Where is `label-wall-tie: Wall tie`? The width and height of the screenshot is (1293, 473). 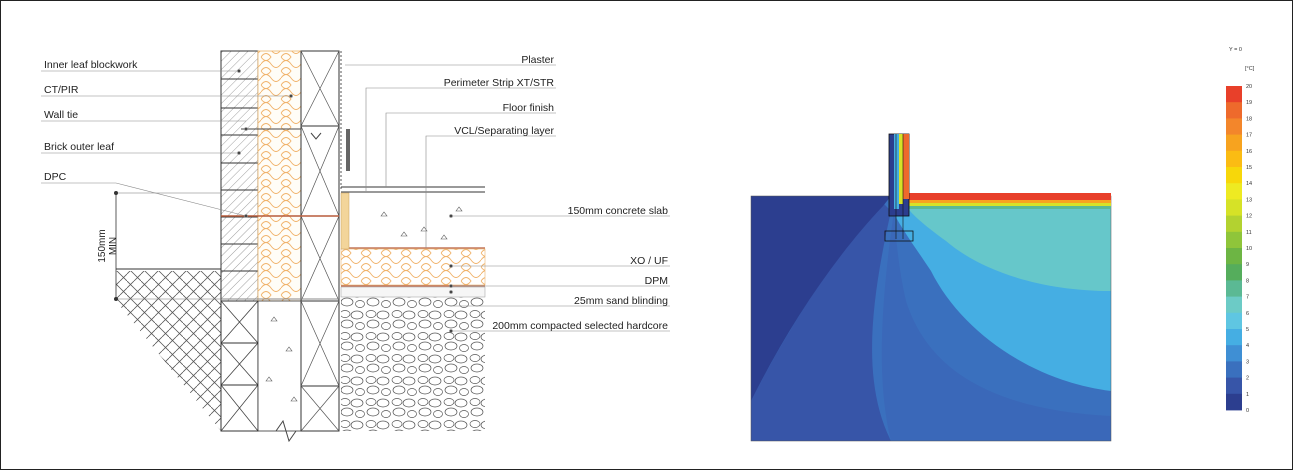
label-wall-tie: Wall tie is located at coordinates (61, 115).